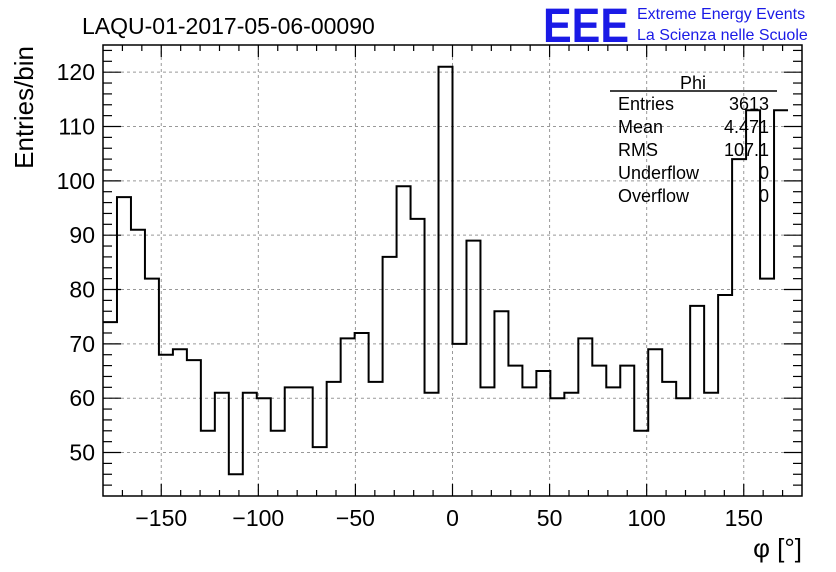 This screenshot has width=836, height=572. What do you see at coordinates (76, 127) in the screenshot?
I see `y-tick-label: 110` at bounding box center [76, 127].